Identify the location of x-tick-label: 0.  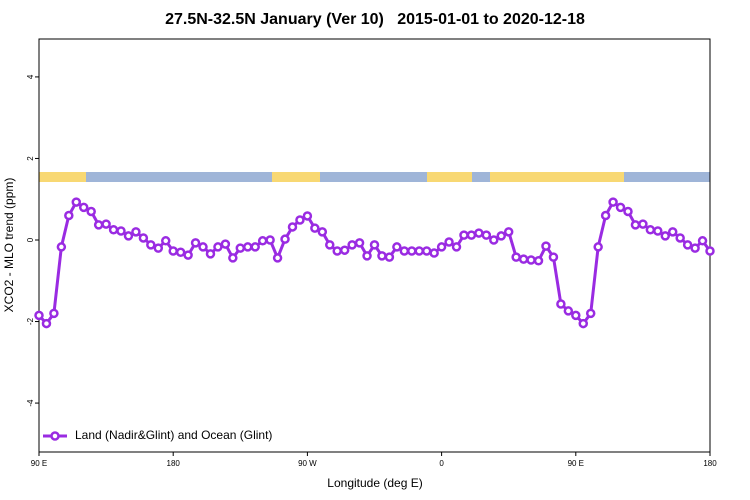
(441, 463).